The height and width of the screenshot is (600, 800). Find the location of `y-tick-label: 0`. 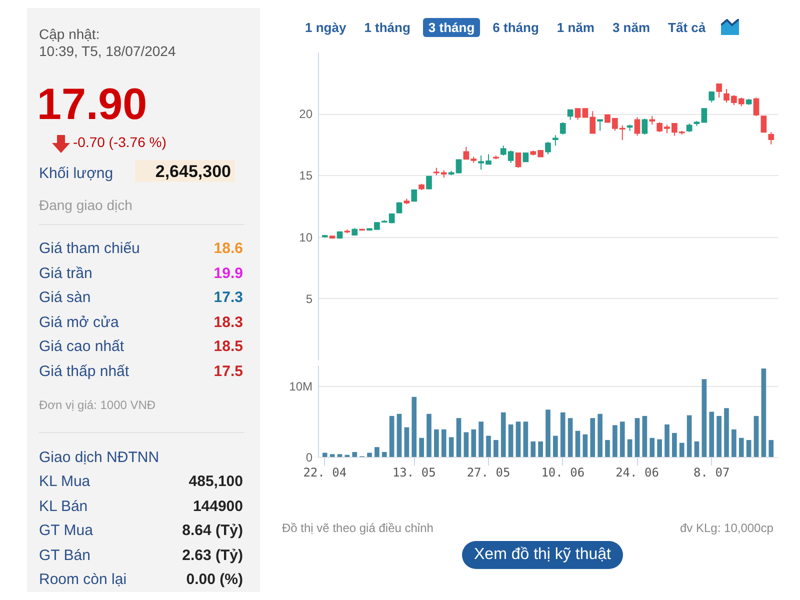

y-tick-label: 0 is located at coordinates (309, 457).